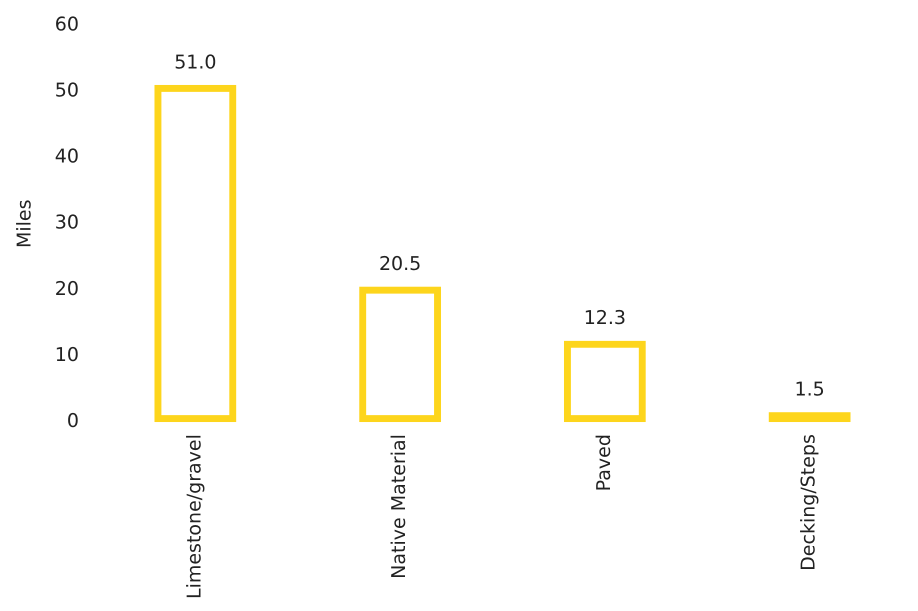 The image size is (918, 611). Describe the element at coordinates (399, 506) in the screenshot. I see `x-tick-label: Native Material` at that location.